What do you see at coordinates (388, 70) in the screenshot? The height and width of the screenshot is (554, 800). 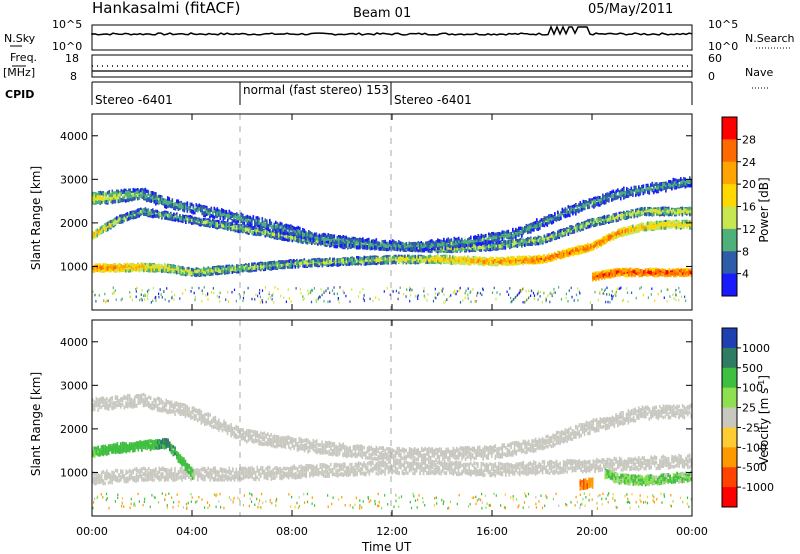 I see `freq-panel: Freq. [MHz] 18 8 Nave 60 0` at bounding box center [388, 70].